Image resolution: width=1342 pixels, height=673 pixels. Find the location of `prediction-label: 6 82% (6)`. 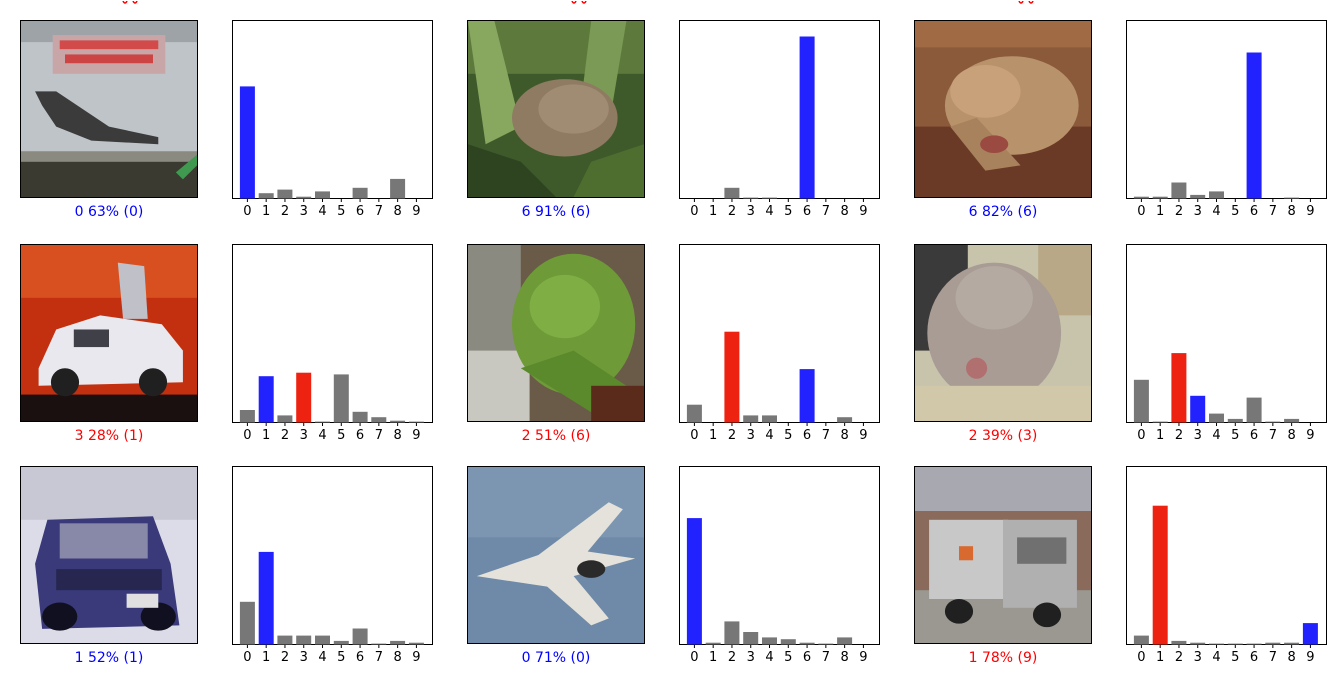

prediction-label: 6 82% (6) is located at coordinates (1003, 212).